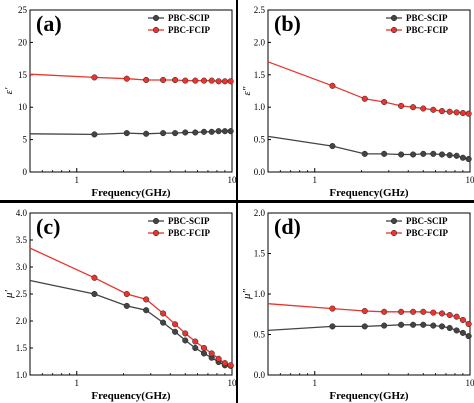 This screenshot has width=474, height=403. I want to click on y-tick-label: 10, so click(23, 107).